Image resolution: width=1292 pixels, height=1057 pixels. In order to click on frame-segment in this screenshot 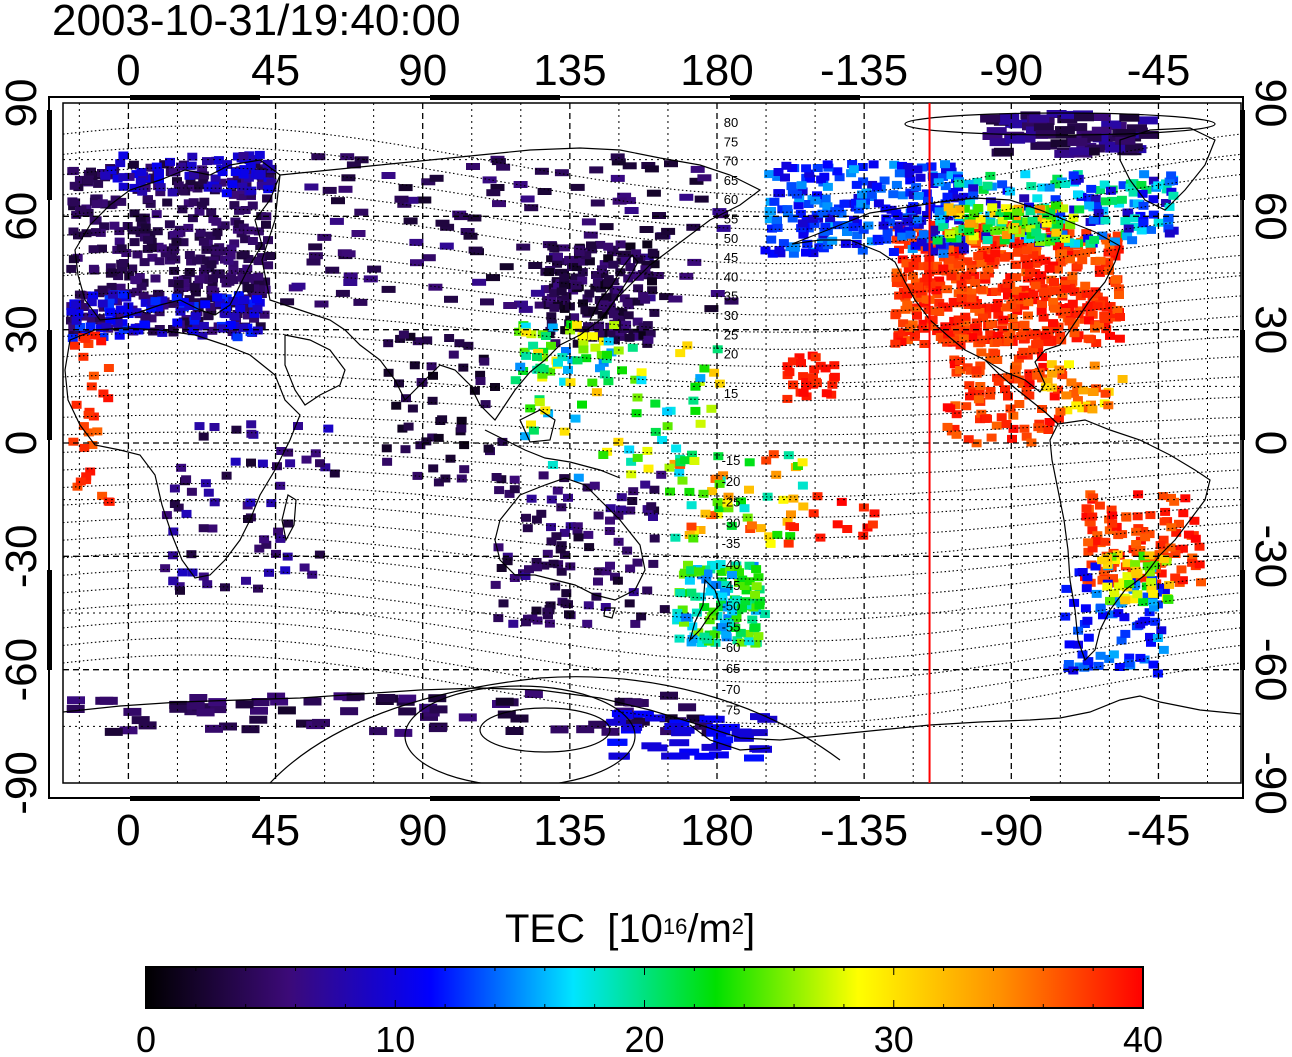, I will do `click(1242, 155)`.